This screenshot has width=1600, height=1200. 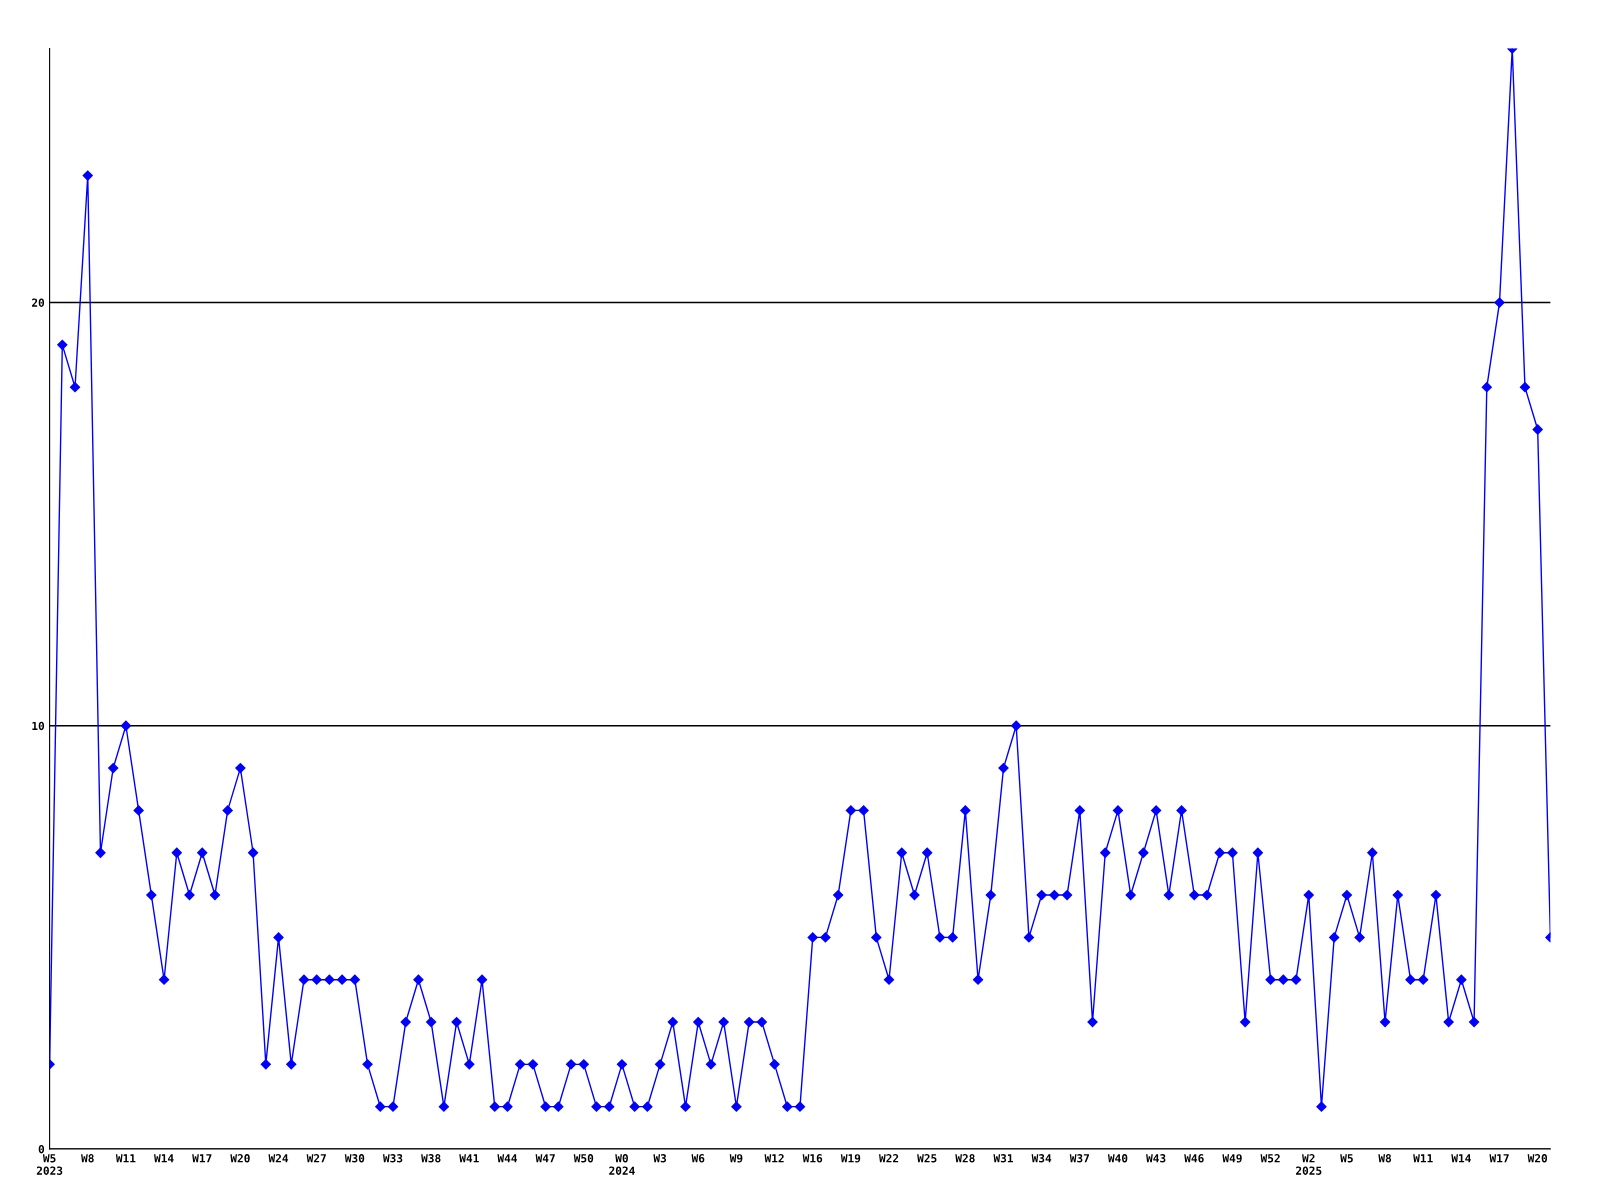 What do you see at coordinates (38, 726) in the screenshot?
I see `y-tick-label: 10` at bounding box center [38, 726].